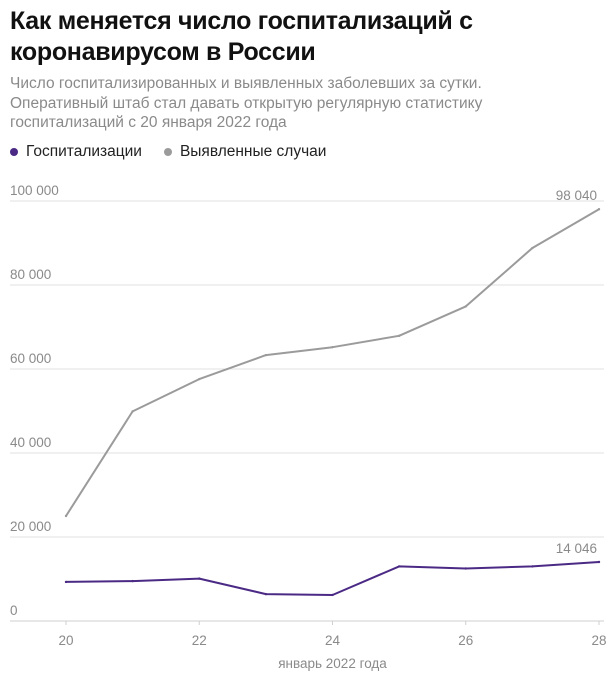 This screenshot has width=615, height=697. Describe the element at coordinates (14, 152) in the screenshot. I see `legend-marker-hospitalizations` at that location.